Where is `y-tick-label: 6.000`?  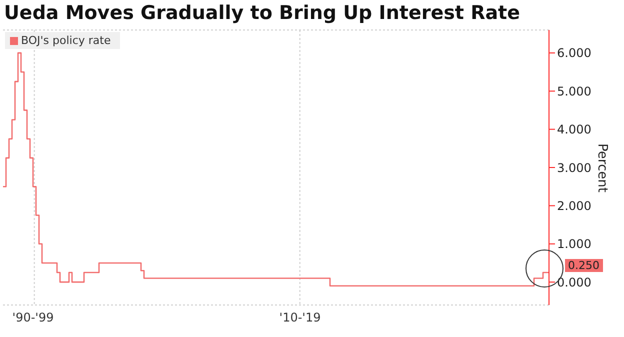
y-tick-label: 6.000 is located at coordinates (574, 53).